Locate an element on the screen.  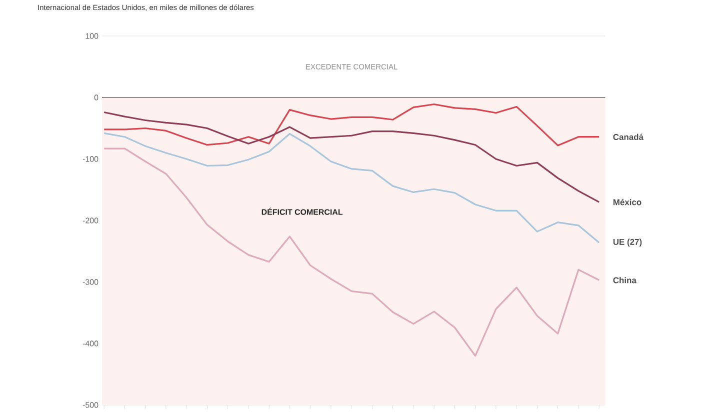
line-series is located at coordinates (351, 125).